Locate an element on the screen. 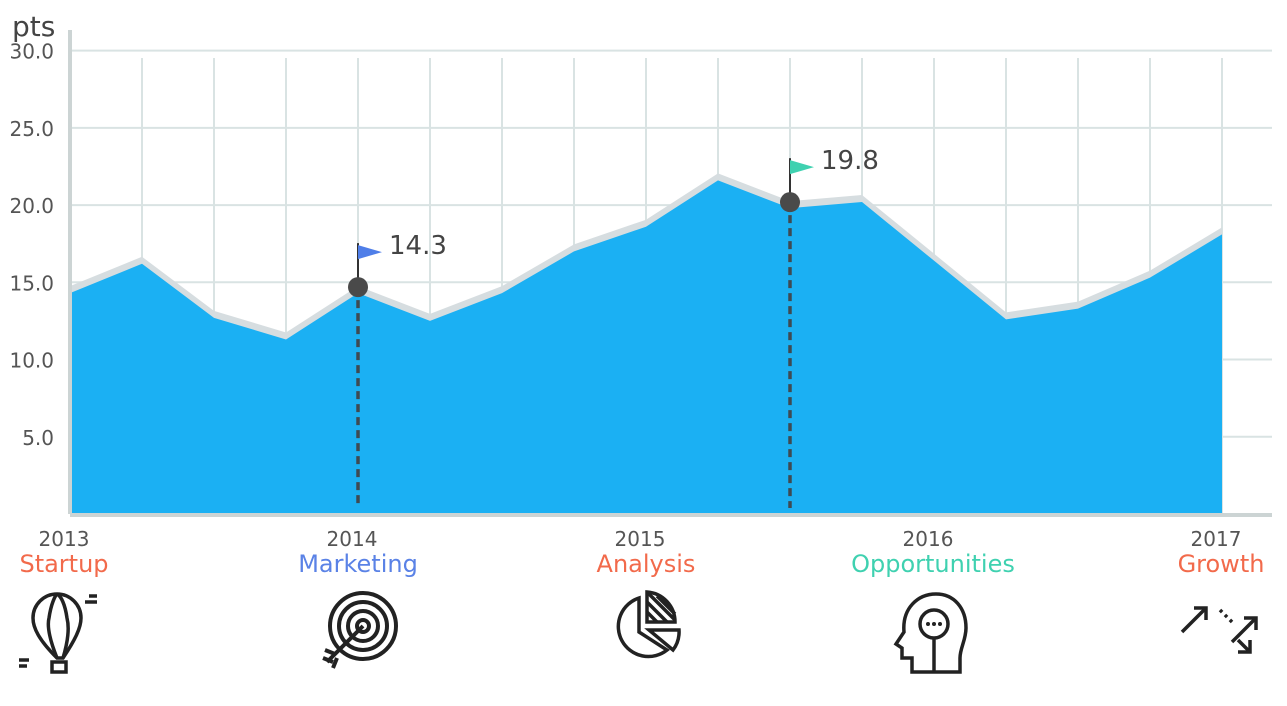 Image resolution: width=1287 pixels, height=706 pixels. stage-growth: Growth is located at coordinates (1209, 613).